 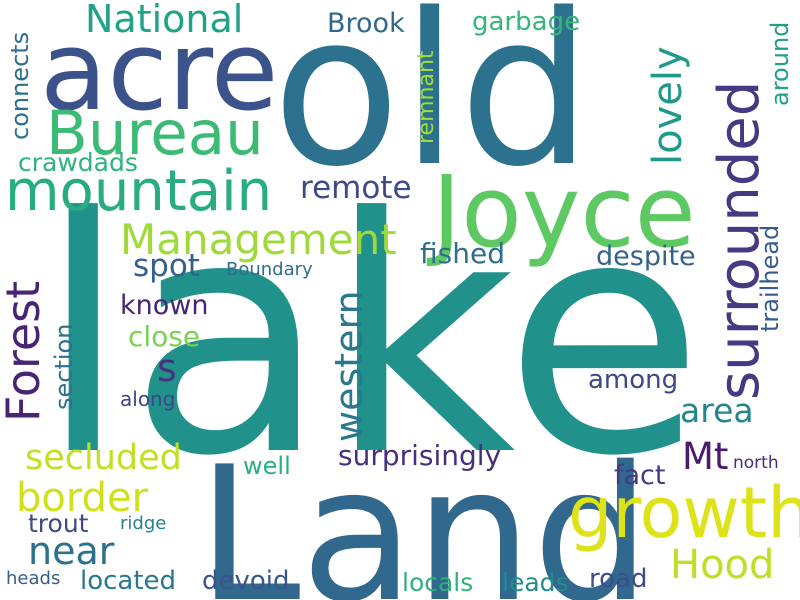 What do you see at coordinates (640, 475) in the screenshot?
I see `word-fact: fact` at bounding box center [640, 475].